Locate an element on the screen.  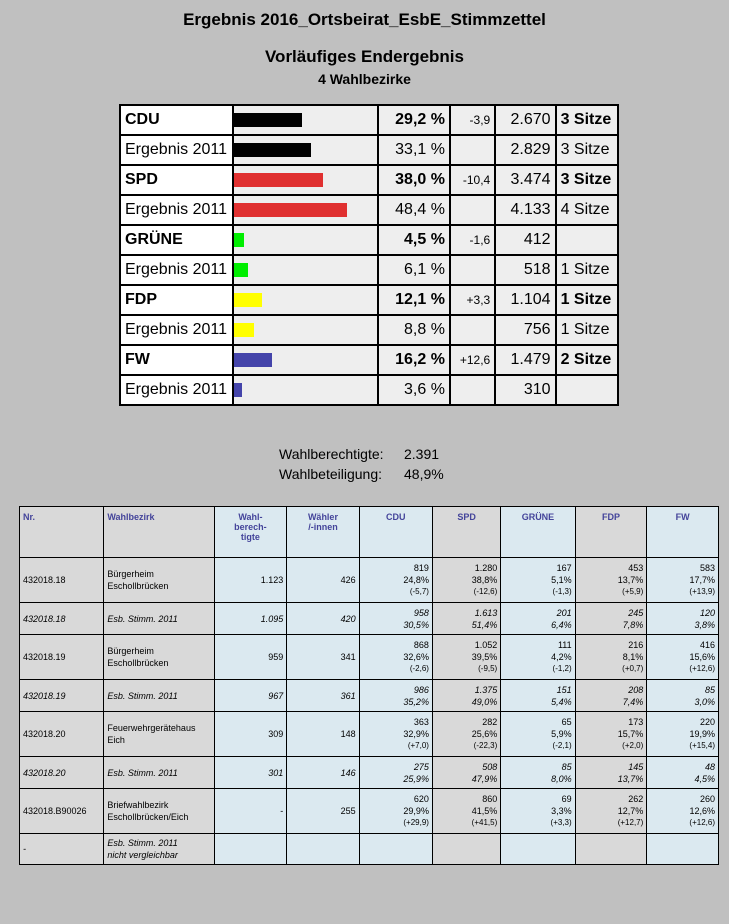
party-change: (+41,5) is located at coordinates (484, 822).